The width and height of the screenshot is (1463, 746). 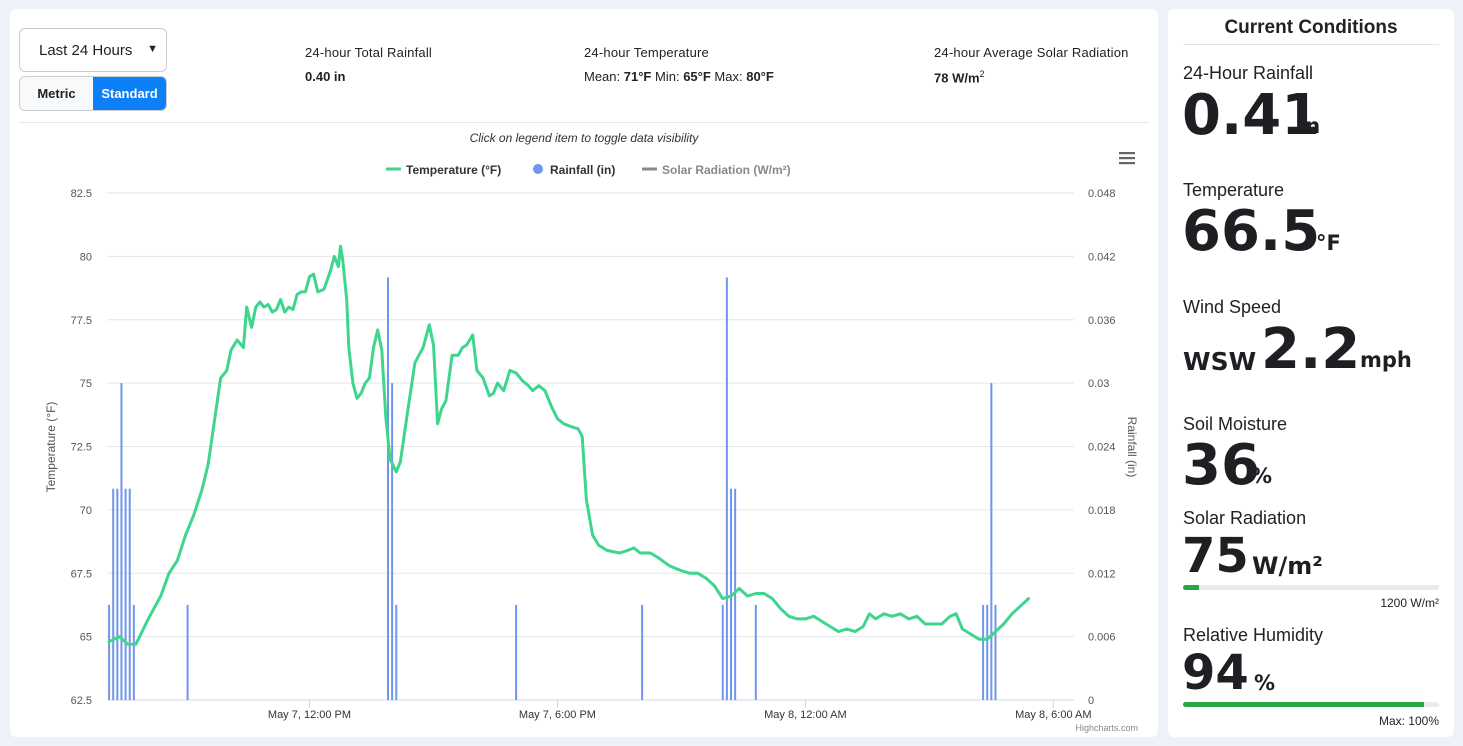 I want to click on rainfall-summary-value: 0.40 in, so click(x=325, y=76).